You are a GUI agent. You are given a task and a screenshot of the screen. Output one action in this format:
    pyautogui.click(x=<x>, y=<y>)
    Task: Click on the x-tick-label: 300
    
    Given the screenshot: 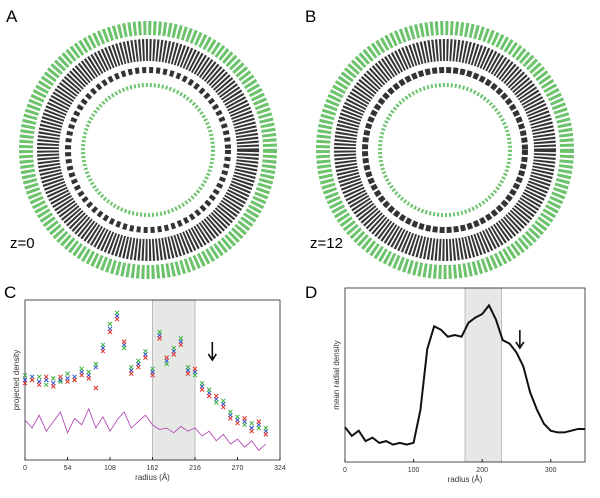 What is the action you would take?
    pyautogui.click(x=551, y=470)
    